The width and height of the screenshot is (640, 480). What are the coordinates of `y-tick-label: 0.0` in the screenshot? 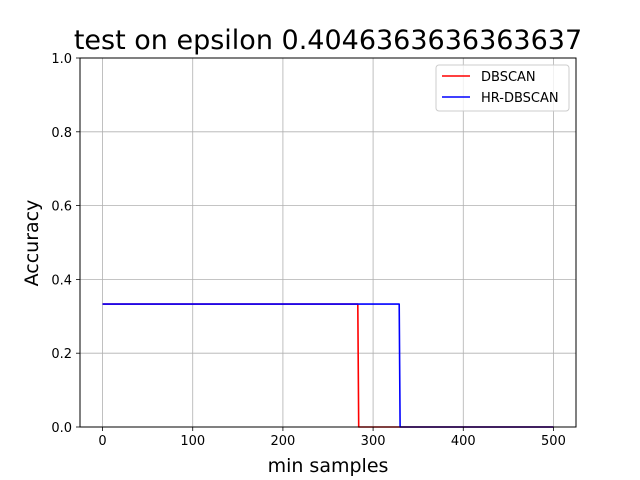 It's located at (61, 428).